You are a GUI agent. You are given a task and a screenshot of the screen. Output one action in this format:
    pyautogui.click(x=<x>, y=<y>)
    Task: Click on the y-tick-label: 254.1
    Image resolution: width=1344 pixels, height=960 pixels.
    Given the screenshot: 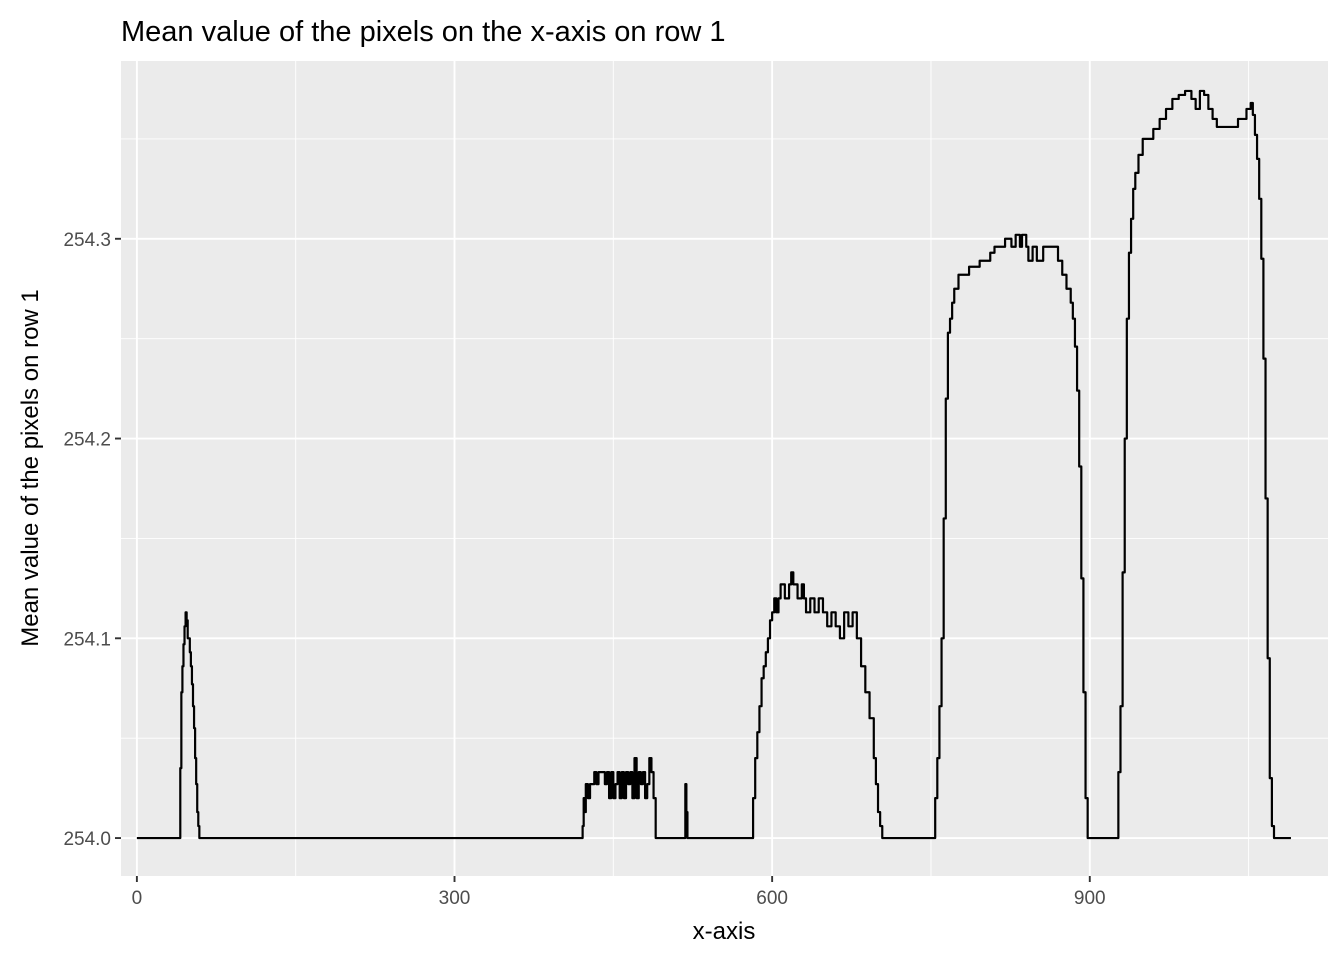 What is the action you would take?
    pyautogui.click(x=87, y=639)
    